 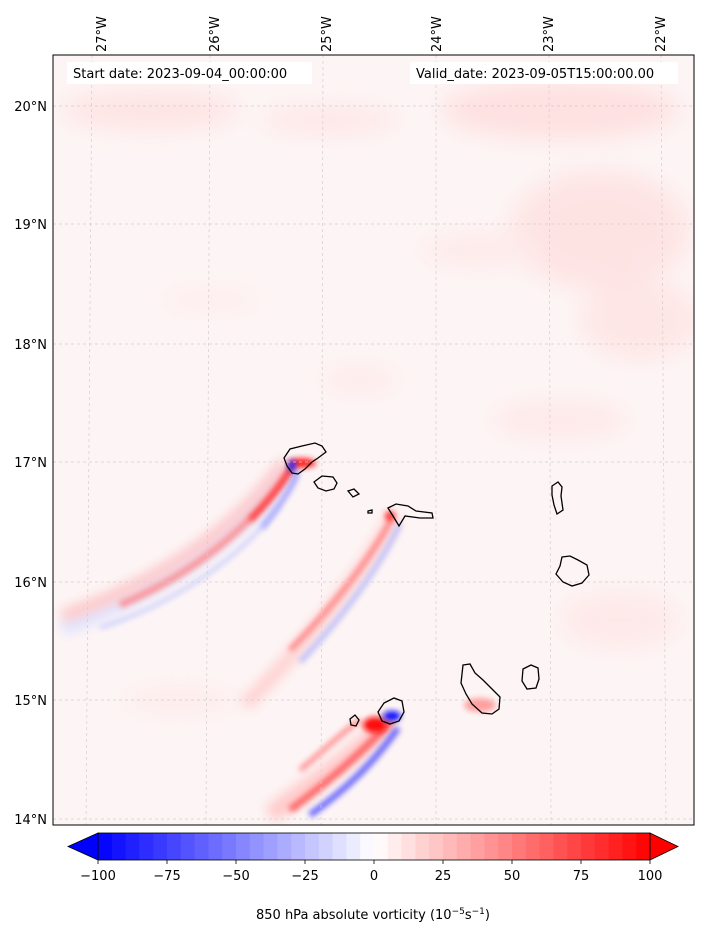 What do you see at coordinates (557, 498) in the screenshot?
I see `island-sal` at bounding box center [557, 498].